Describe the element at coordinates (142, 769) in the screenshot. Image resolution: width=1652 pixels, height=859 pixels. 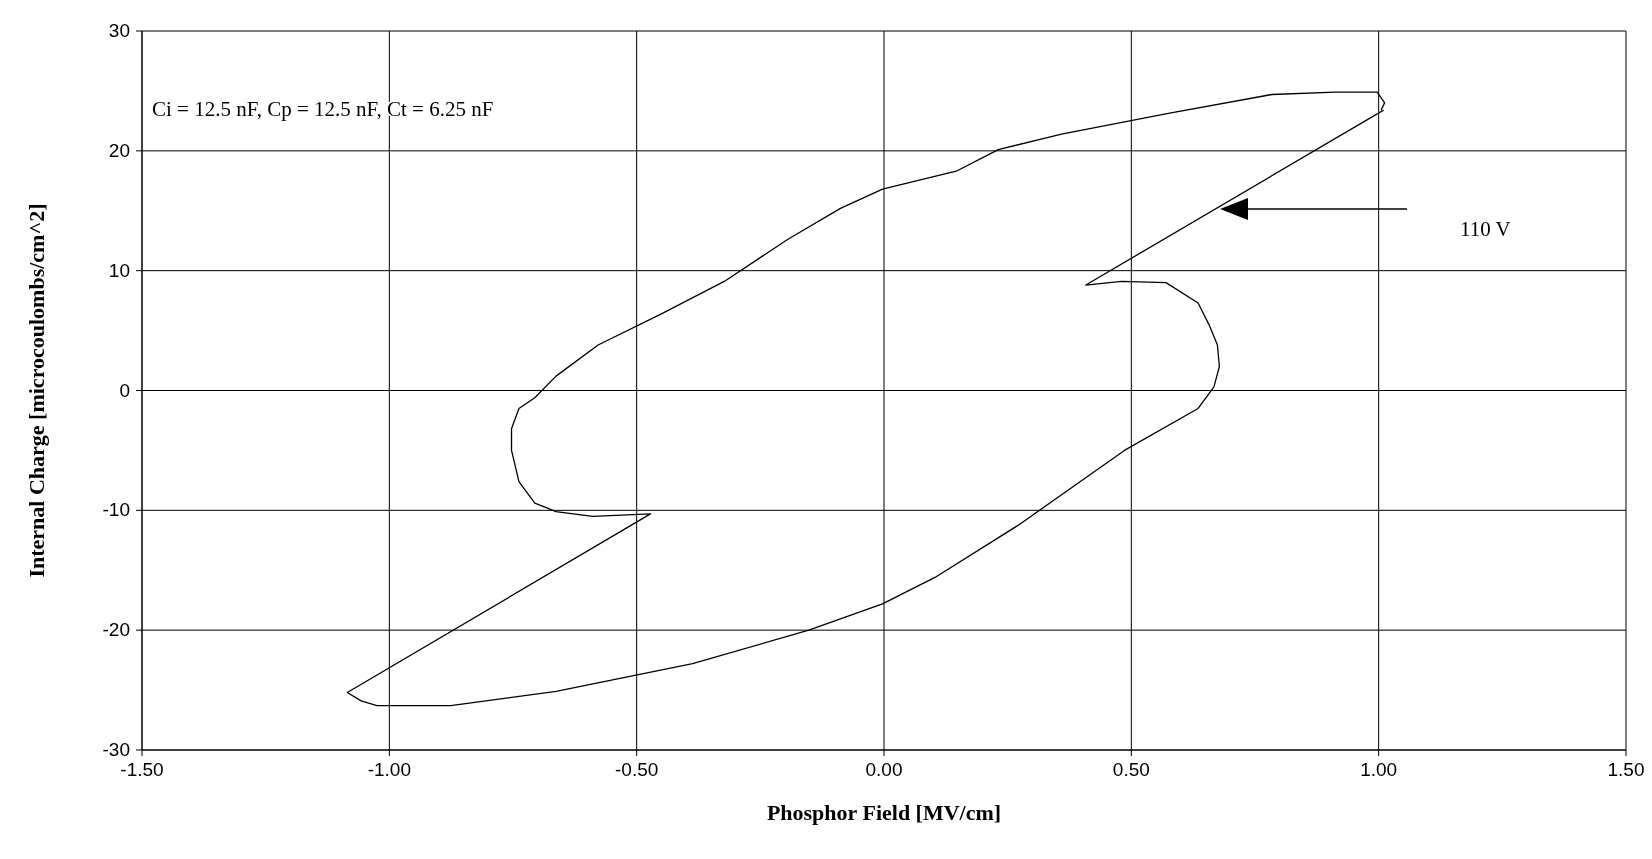
I see `x-tick-label: -1.50` at that location.